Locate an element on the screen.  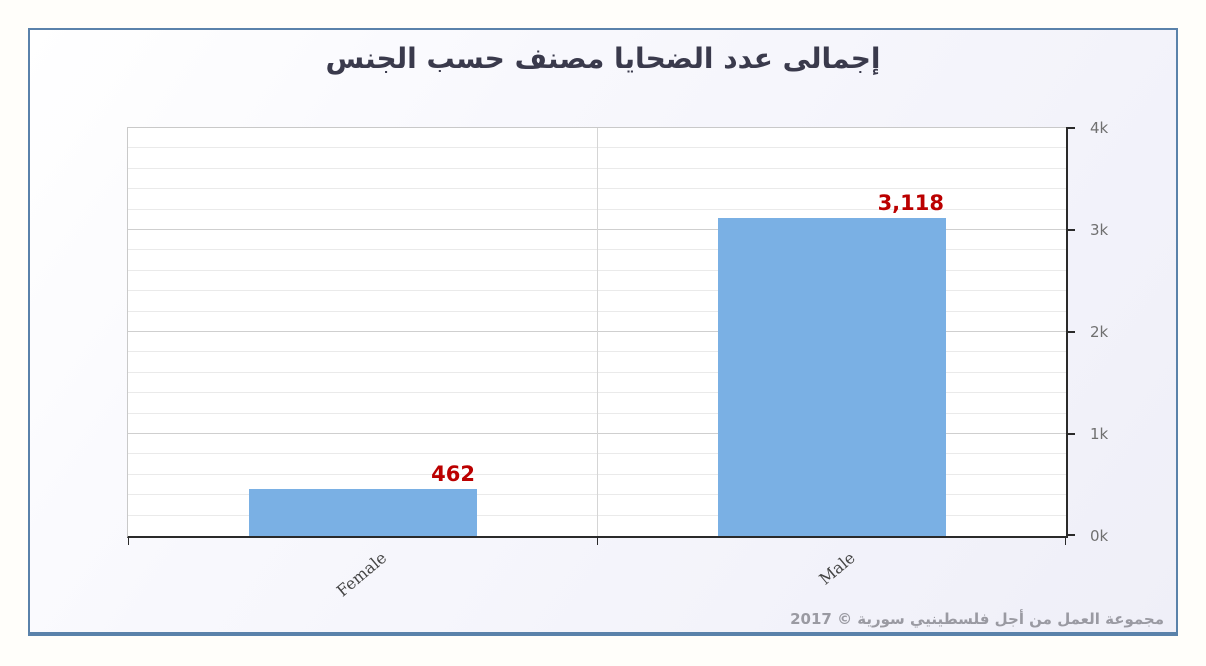
y-axis-tick-label: 2k is located at coordinates (1099, 332).